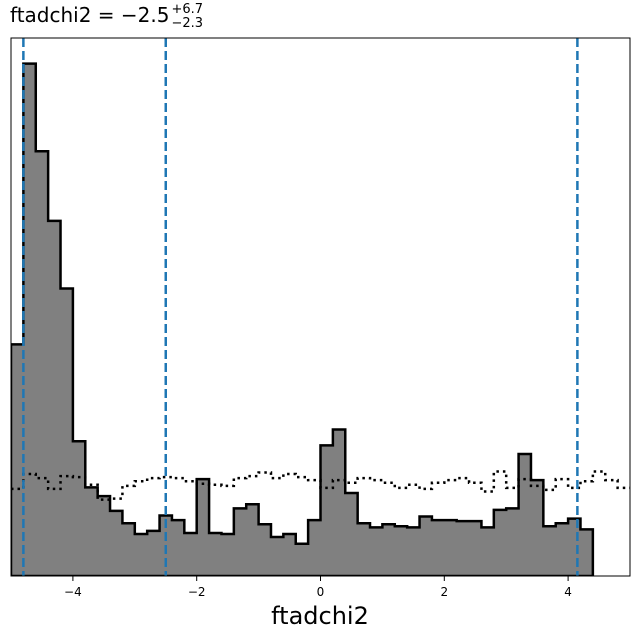 Image resolution: width=640 pixels, height=639 pixels. I want to click on x-tick-label: −4, so click(73, 592).